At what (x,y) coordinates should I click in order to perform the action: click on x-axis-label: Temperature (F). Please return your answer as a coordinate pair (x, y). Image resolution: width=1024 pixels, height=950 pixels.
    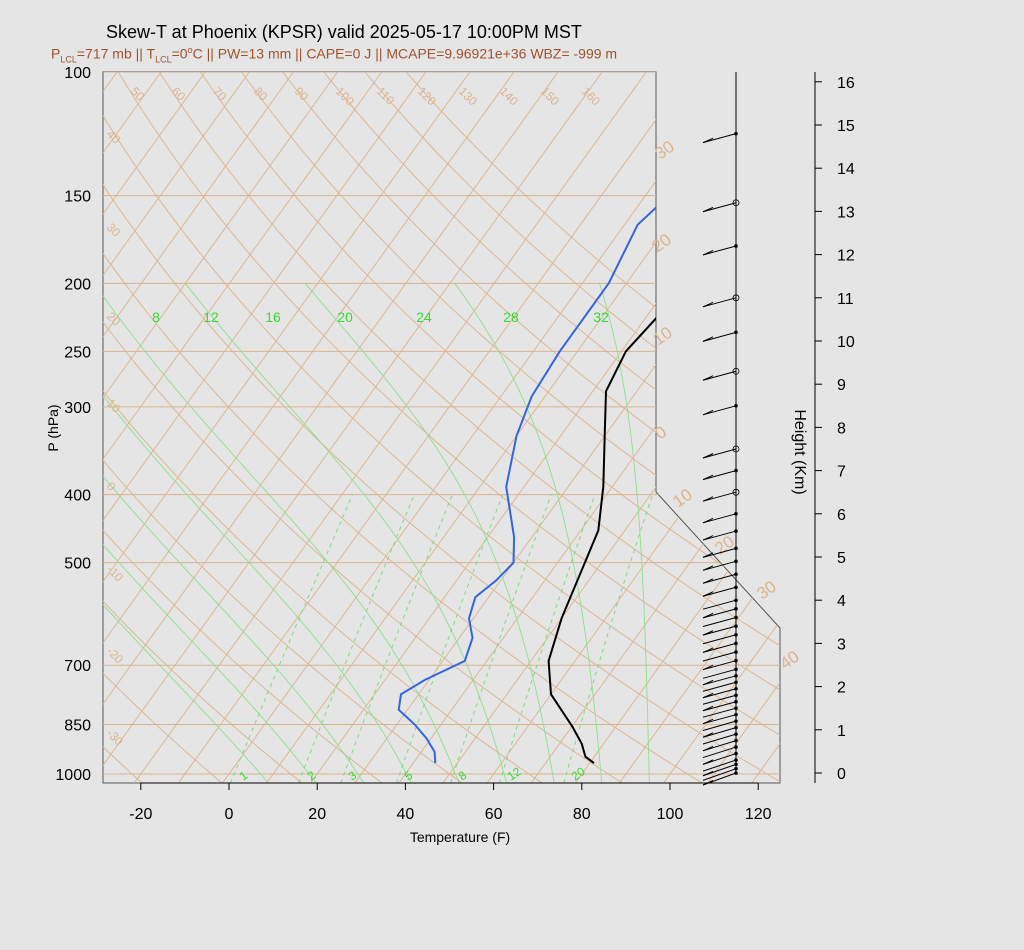
    Looking at the image, I should click on (460, 837).